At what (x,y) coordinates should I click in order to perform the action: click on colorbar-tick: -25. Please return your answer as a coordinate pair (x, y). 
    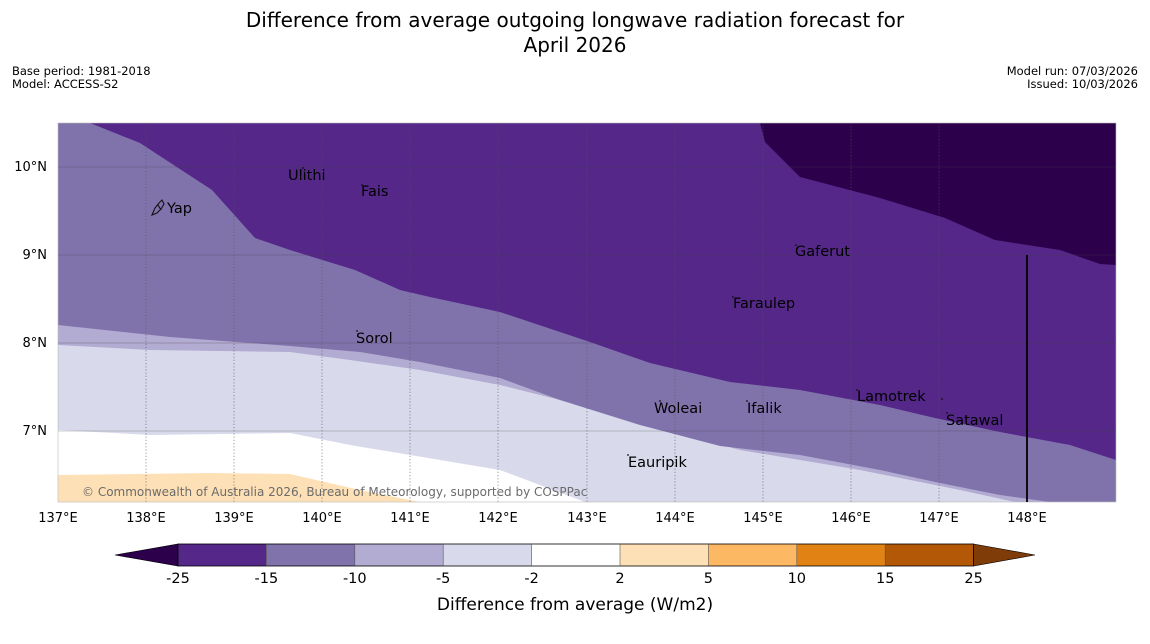
    Looking at the image, I should click on (178, 579).